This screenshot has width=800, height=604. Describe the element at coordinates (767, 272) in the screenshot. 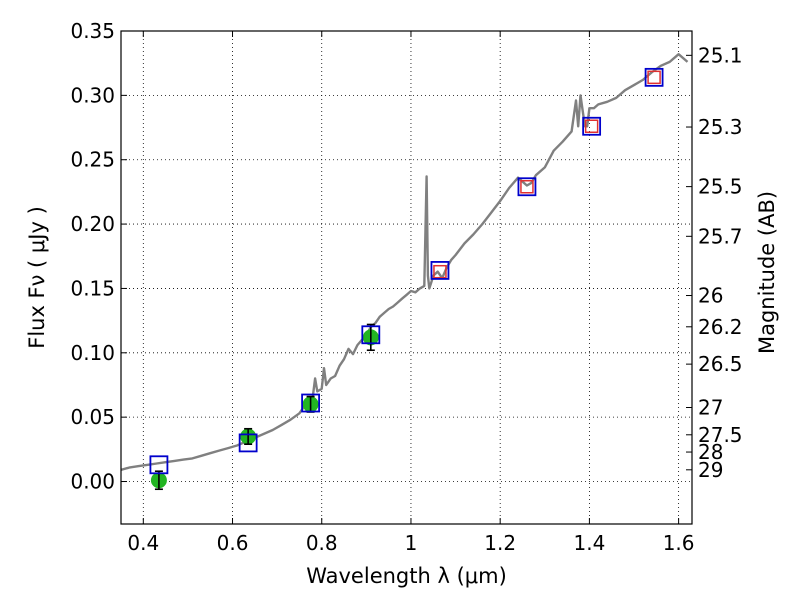

I see `y2-axis-label: Magnitude (AB)` at that location.